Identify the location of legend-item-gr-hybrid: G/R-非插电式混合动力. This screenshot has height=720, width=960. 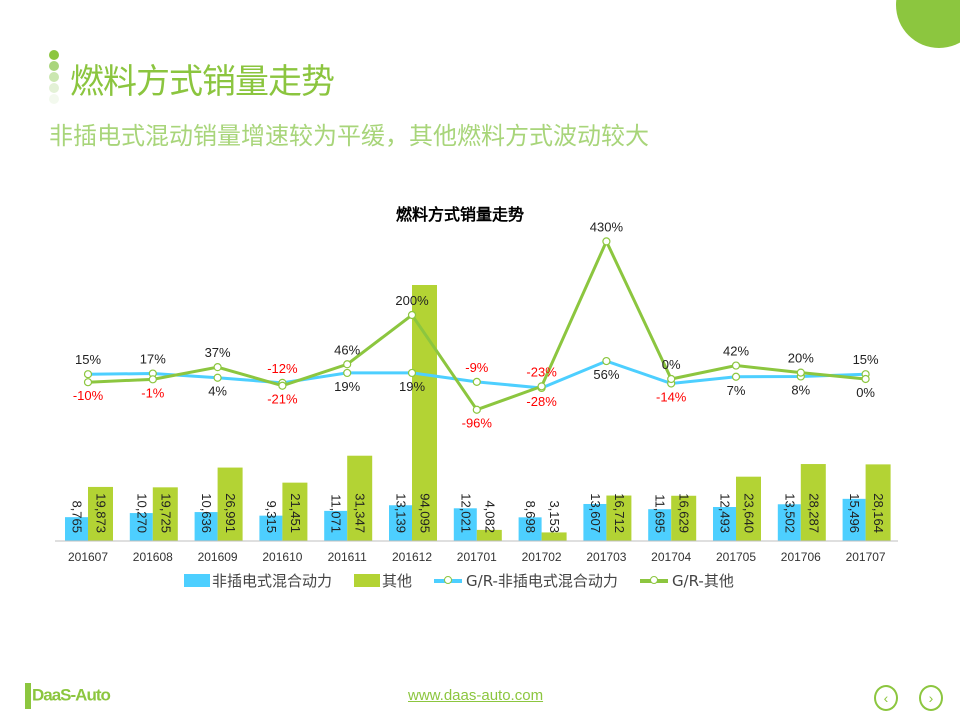
(526, 580).